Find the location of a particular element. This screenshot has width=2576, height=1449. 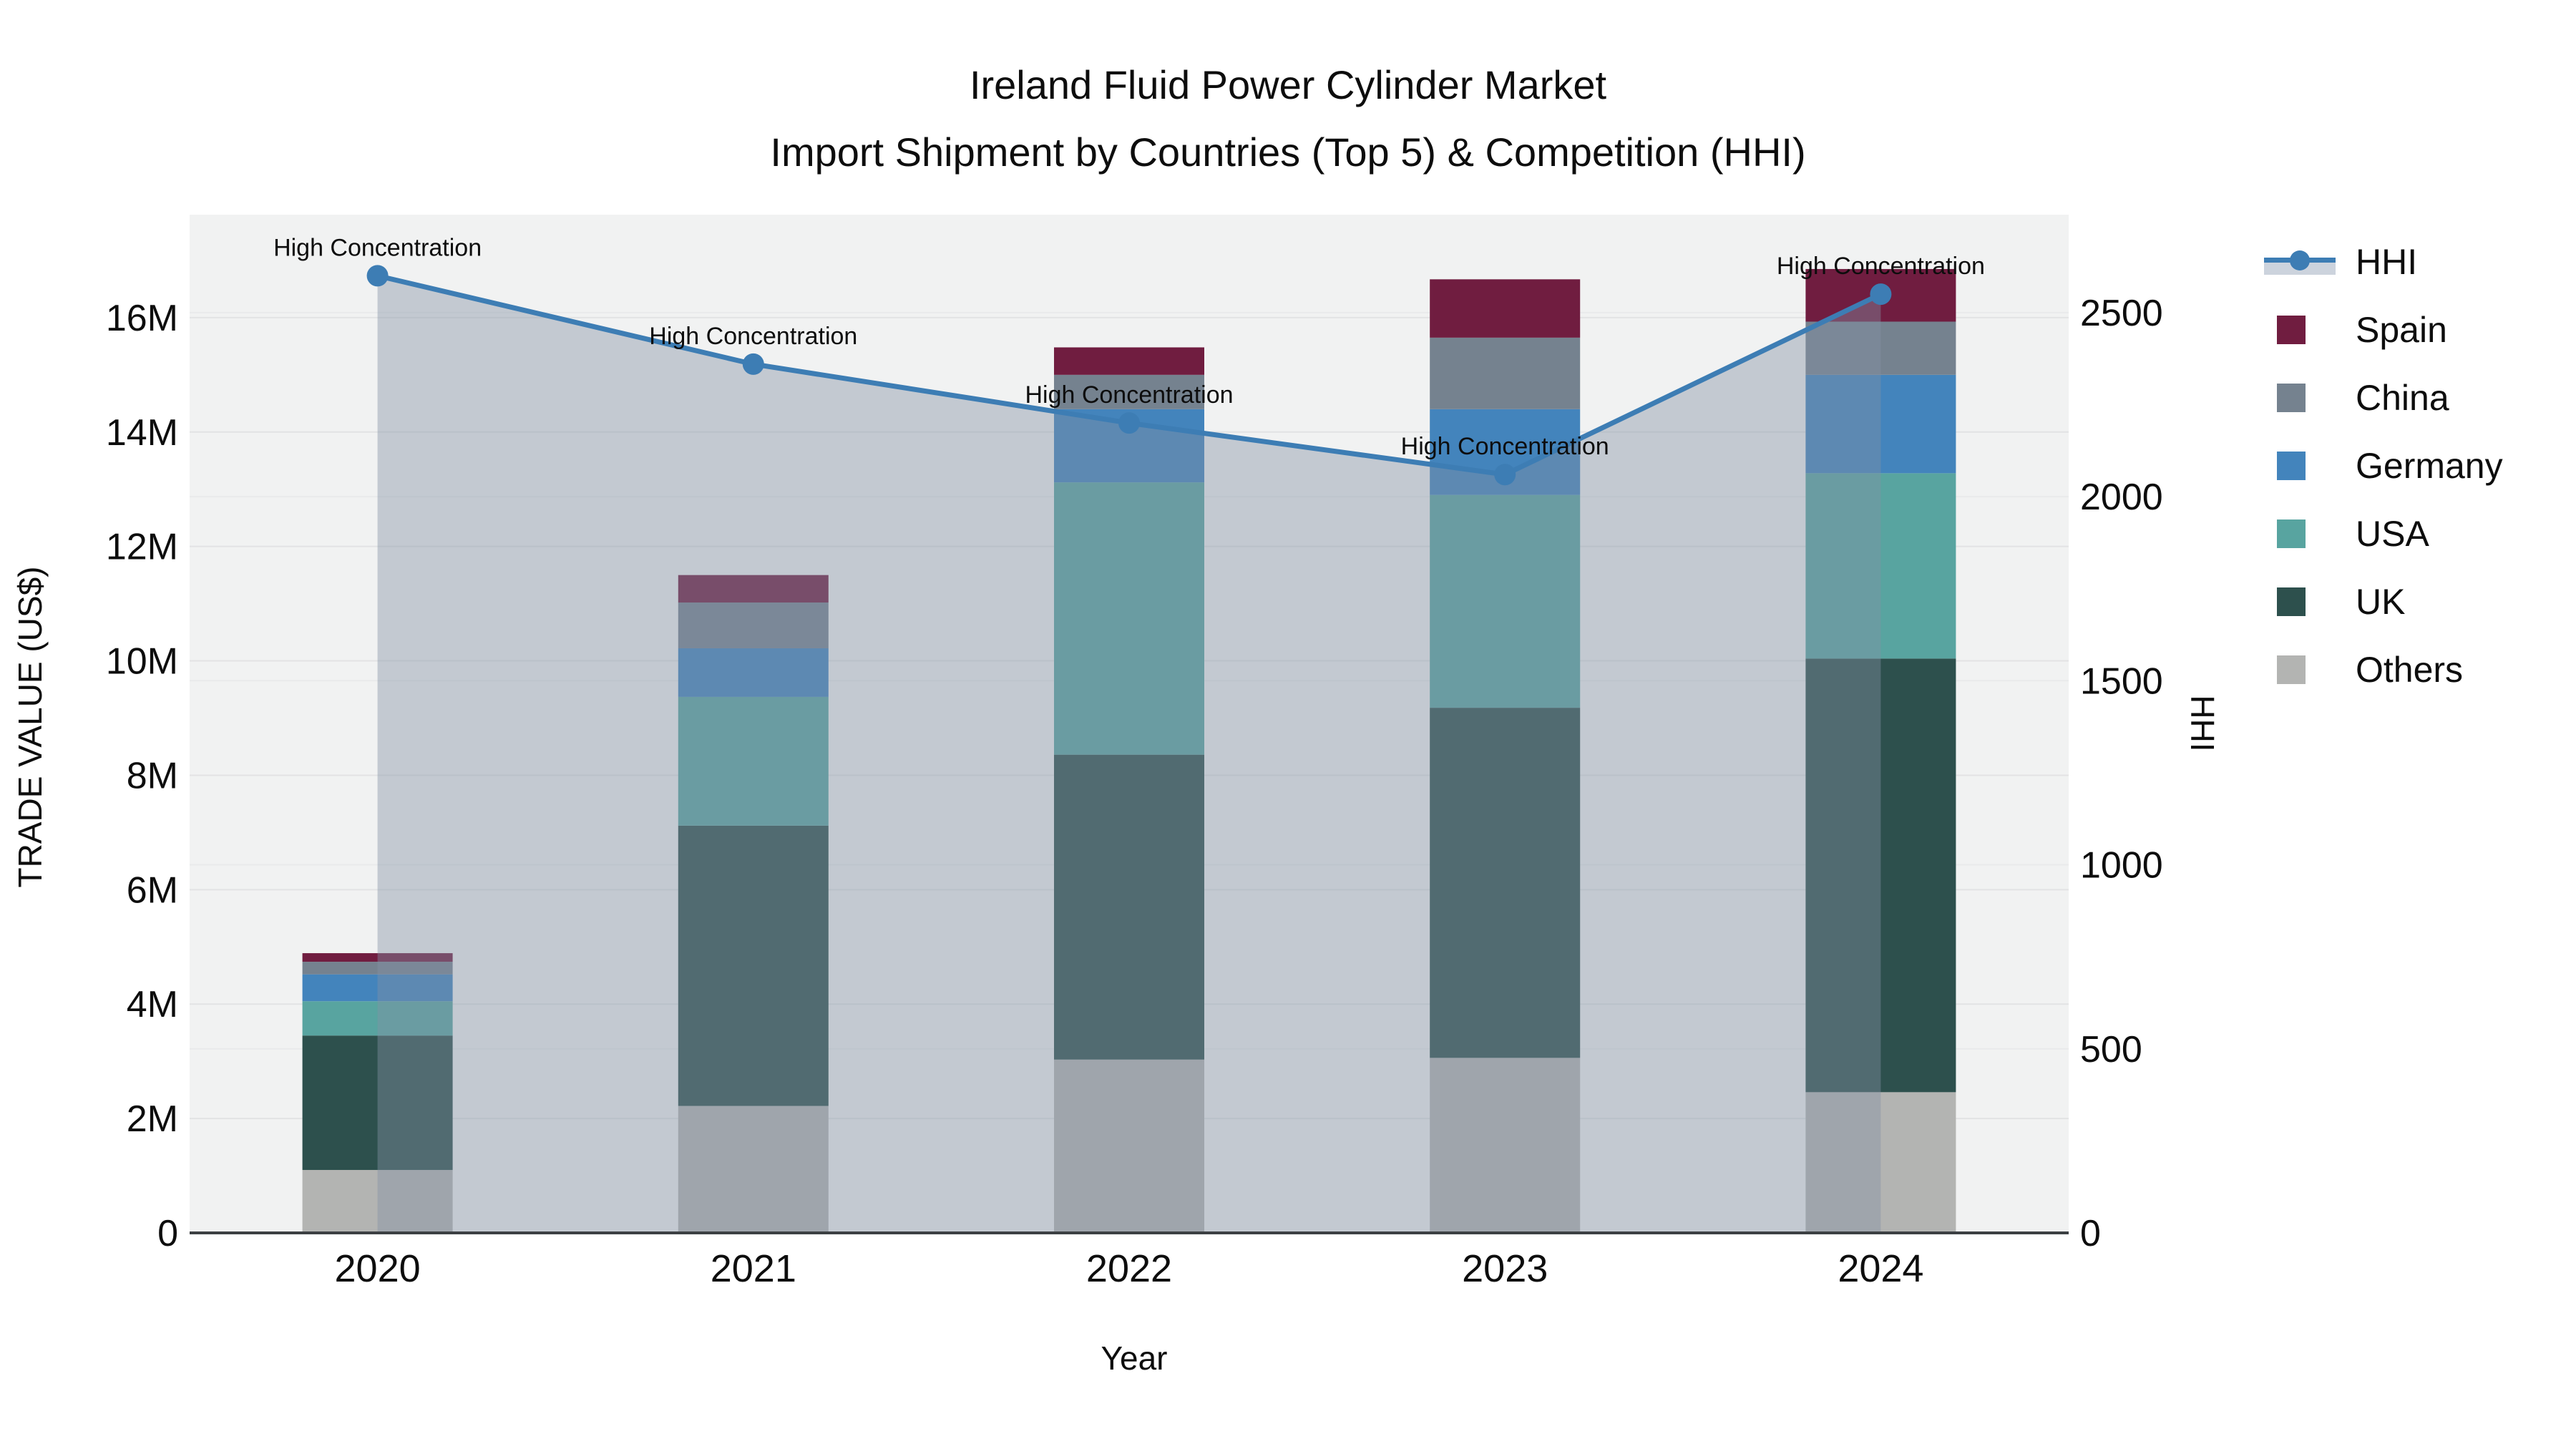

uk-swatch-icon is located at coordinates (2303, 601).